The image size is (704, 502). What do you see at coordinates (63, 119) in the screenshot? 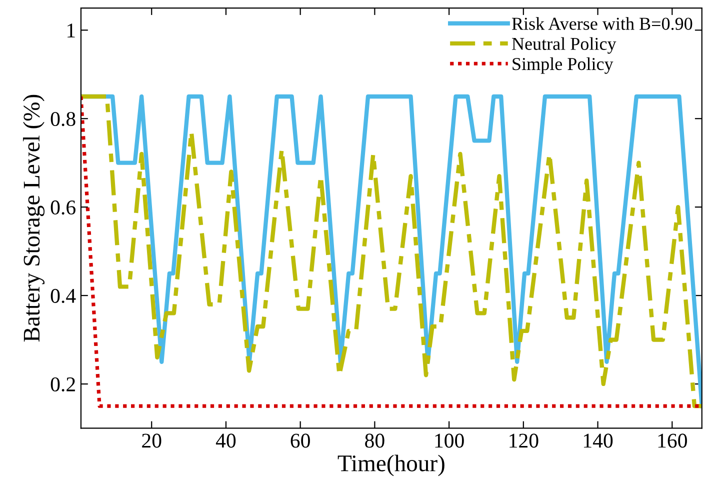
I see `y-tick-label: 0.8` at bounding box center [63, 119].